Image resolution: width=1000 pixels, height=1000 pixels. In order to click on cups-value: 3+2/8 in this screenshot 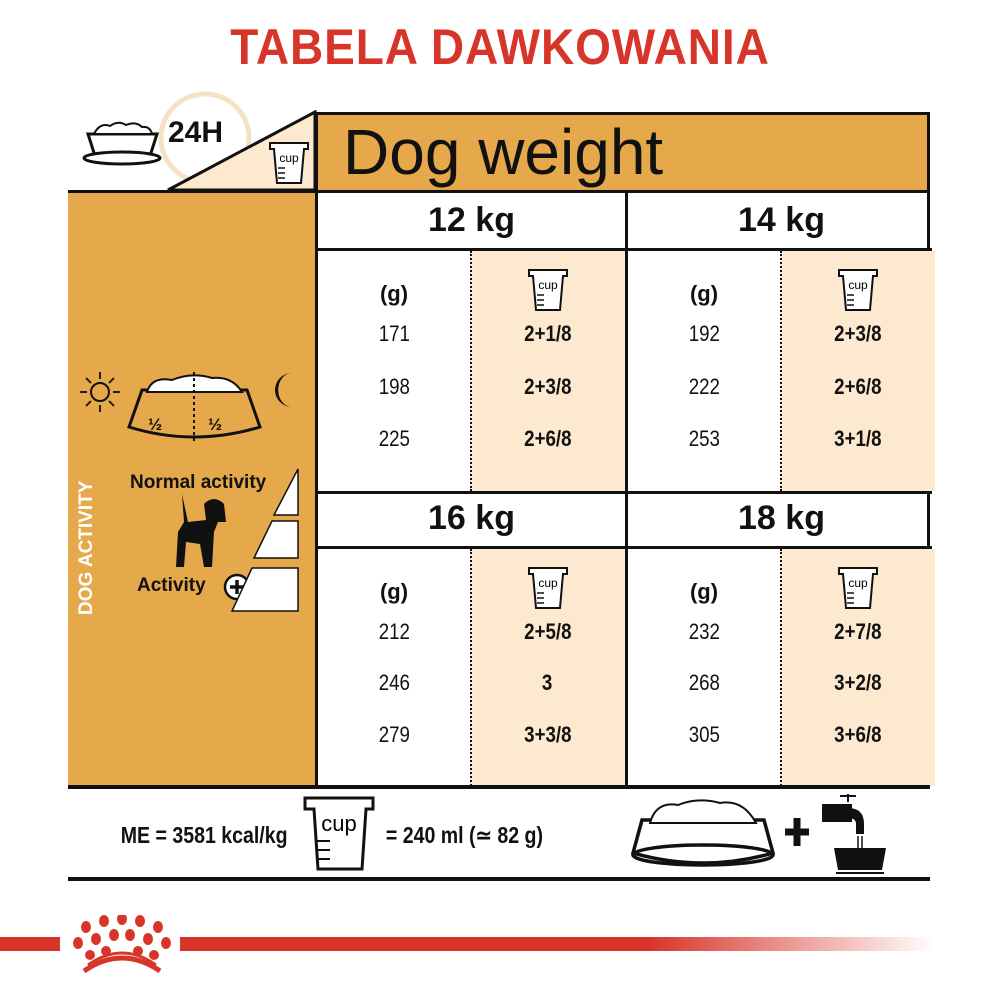, I will do `click(857, 682)`.